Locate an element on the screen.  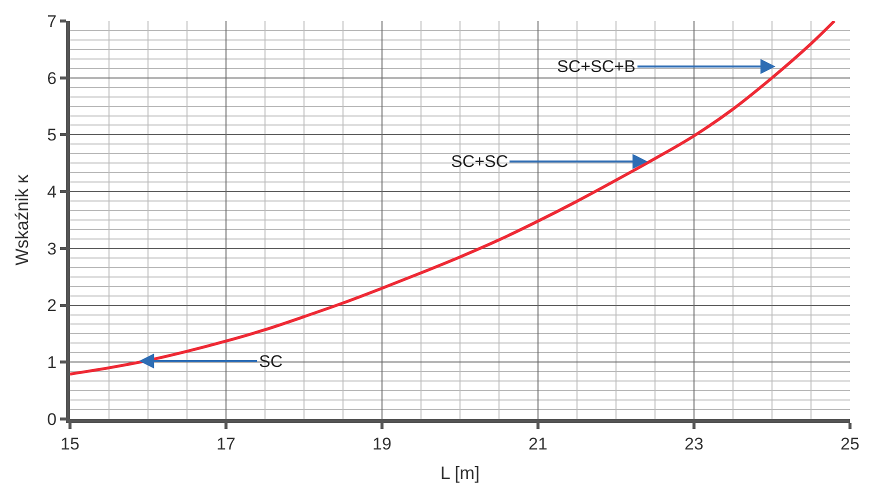
annotation: SC+SC+B is located at coordinates (596, 66).